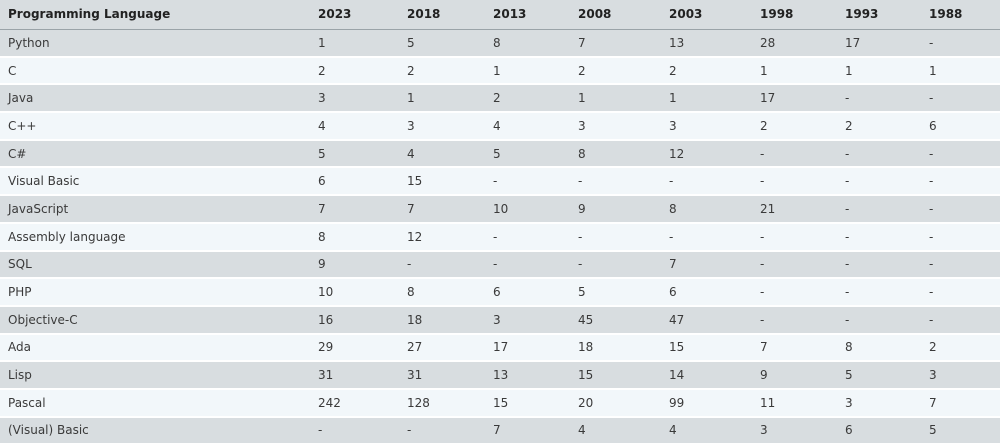  What do you see at coordinates (155, 348) in the screenshot?
I see `language-name-cell: Ada` at bounding box center [155, 348].